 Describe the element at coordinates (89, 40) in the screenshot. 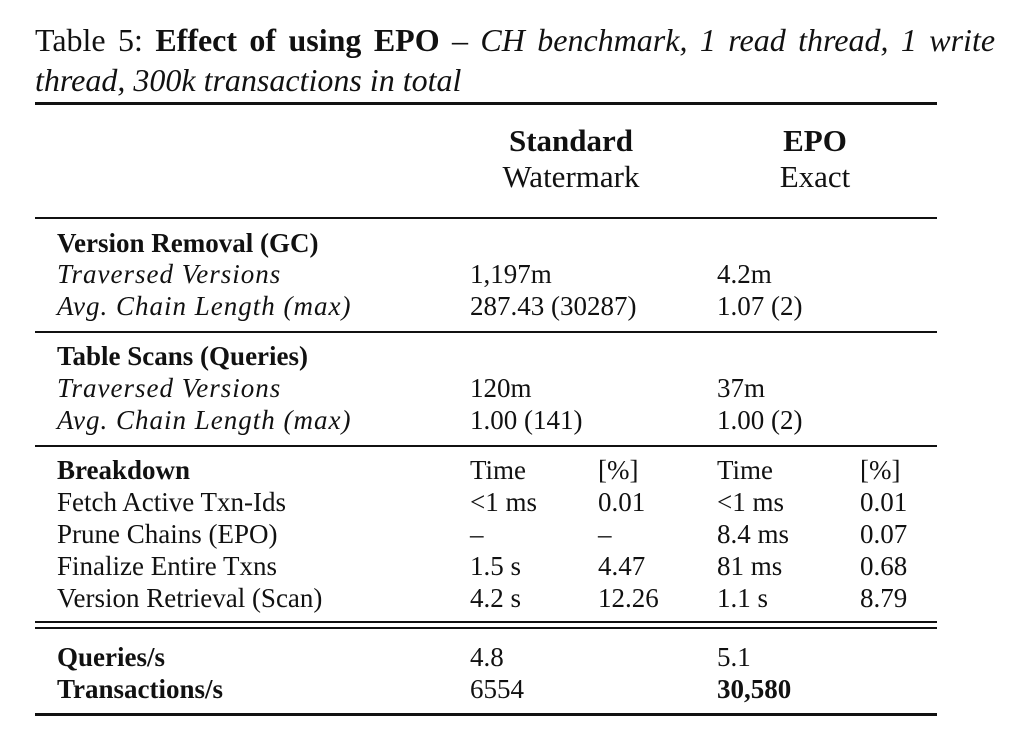

I see `caption-label: Table 5:` at that location.